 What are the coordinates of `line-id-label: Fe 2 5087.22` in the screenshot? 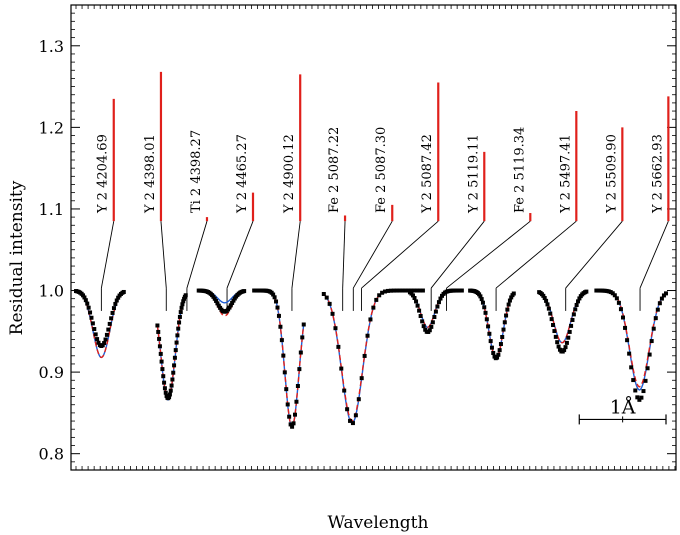 It's located at (334, 170).